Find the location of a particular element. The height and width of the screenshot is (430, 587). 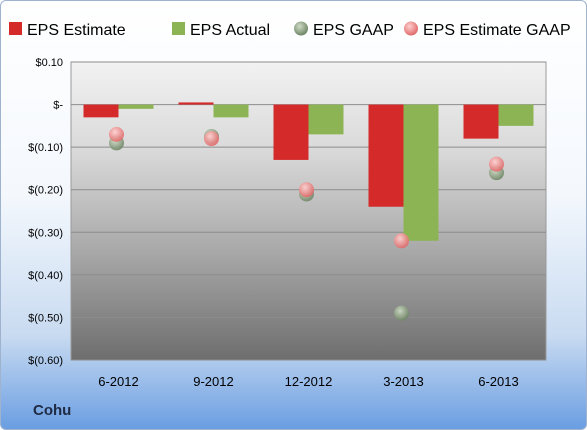

y-tick-label: $(0.20) is located at coordinates (45, 191).